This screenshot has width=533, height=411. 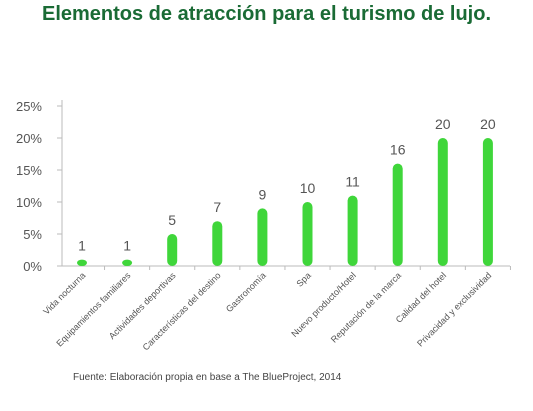 I want to click on x-category-label: Características del destino, so click(x=182, y=311).